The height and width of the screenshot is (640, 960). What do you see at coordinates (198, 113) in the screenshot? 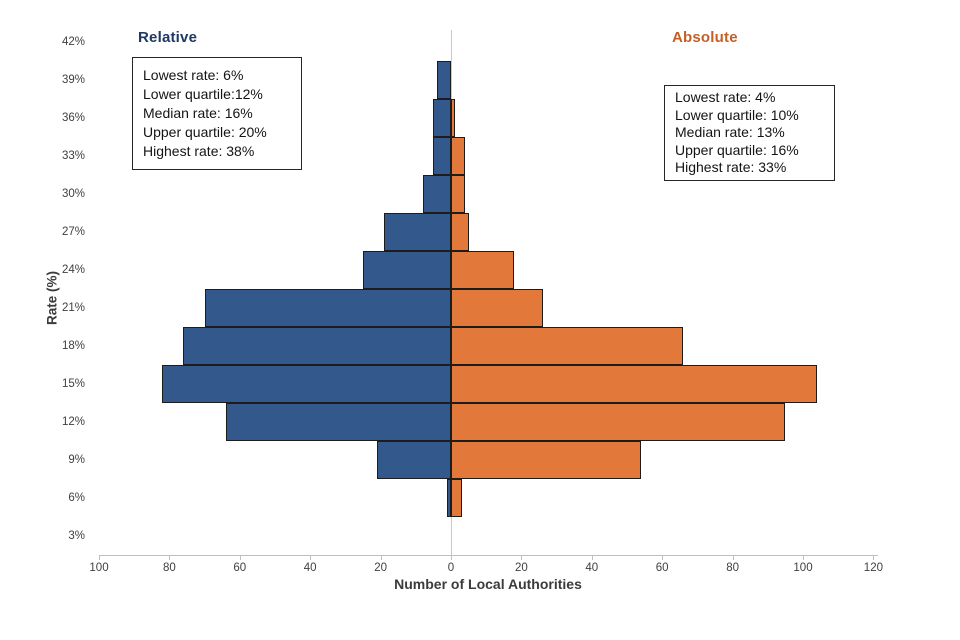
I see `stat-line: Median rate: 16%` at bounding box center [198, 113].